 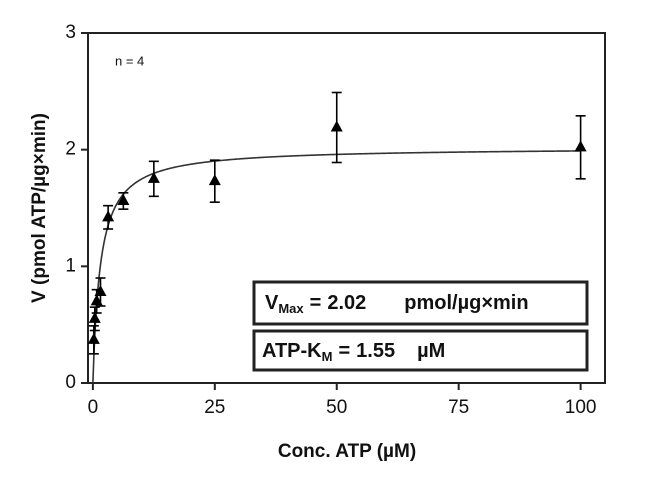 I want to click on x-axis-label: Conc. ATP (µM), so click(x=347, y=451).